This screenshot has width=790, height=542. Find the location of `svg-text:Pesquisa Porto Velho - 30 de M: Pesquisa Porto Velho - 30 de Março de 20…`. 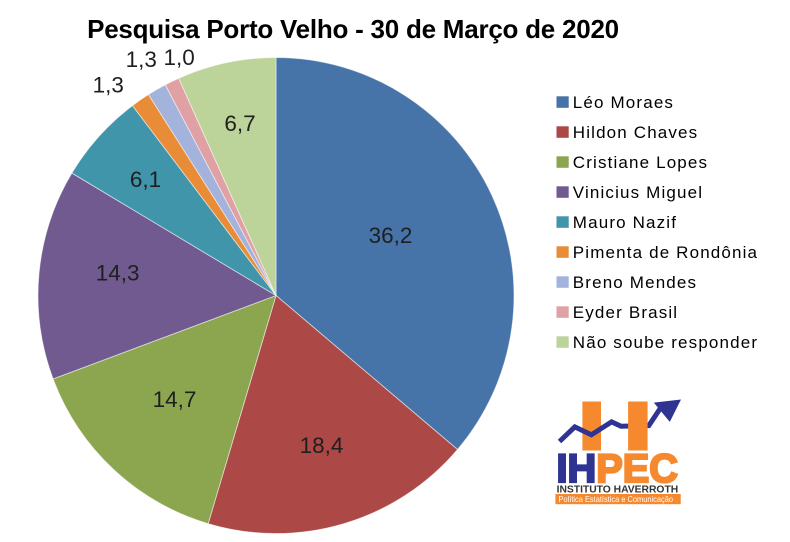

svg-text:Pesquisa Porto Velho - 30 de M: Pesquisa Porto Velho - 30 de Março de 20… is located at coordinates (353, 29).